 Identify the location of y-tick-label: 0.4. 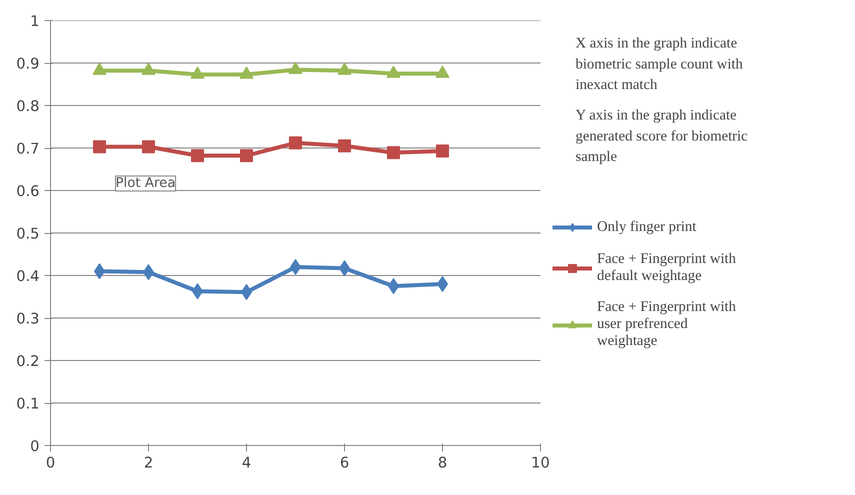
(28, 276).